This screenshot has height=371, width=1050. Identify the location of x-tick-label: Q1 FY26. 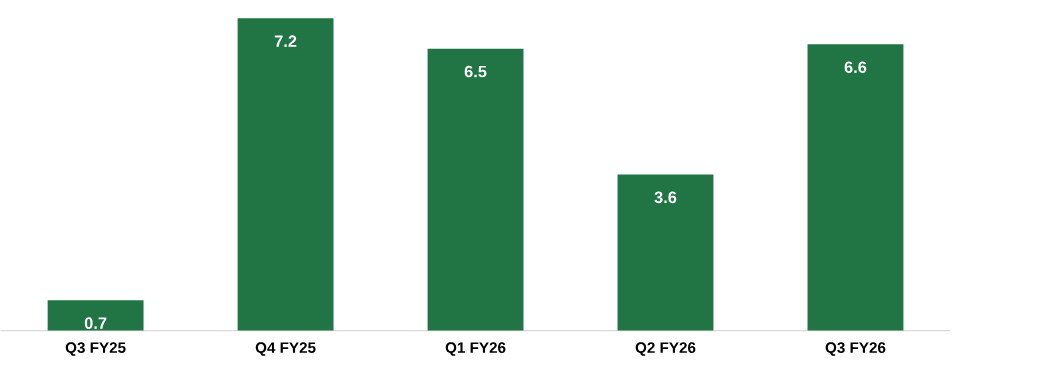
(475, 349).